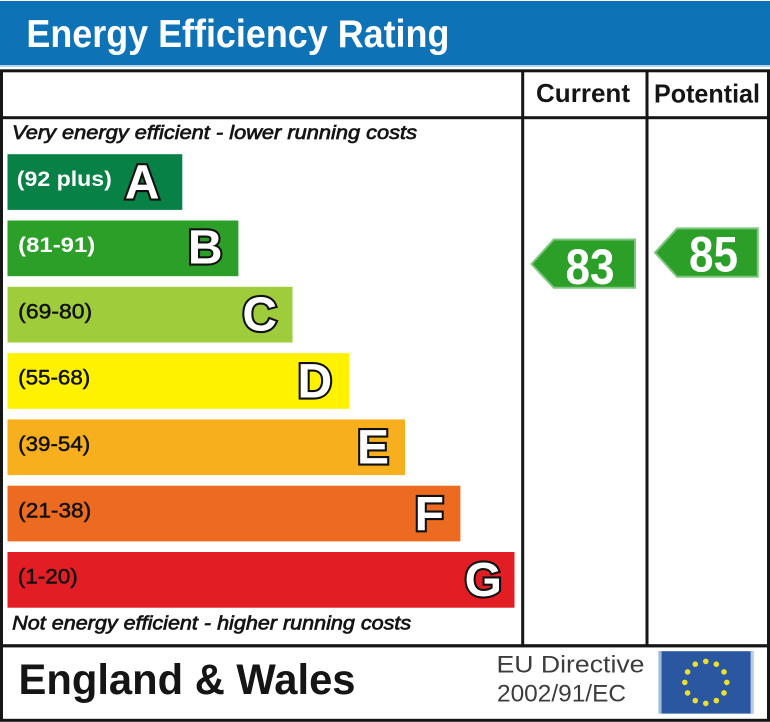  What do you see at coordinates (56, 245) in the screenshot?
I see `svg-text: (81-91)` at bounding box center [56, 245].